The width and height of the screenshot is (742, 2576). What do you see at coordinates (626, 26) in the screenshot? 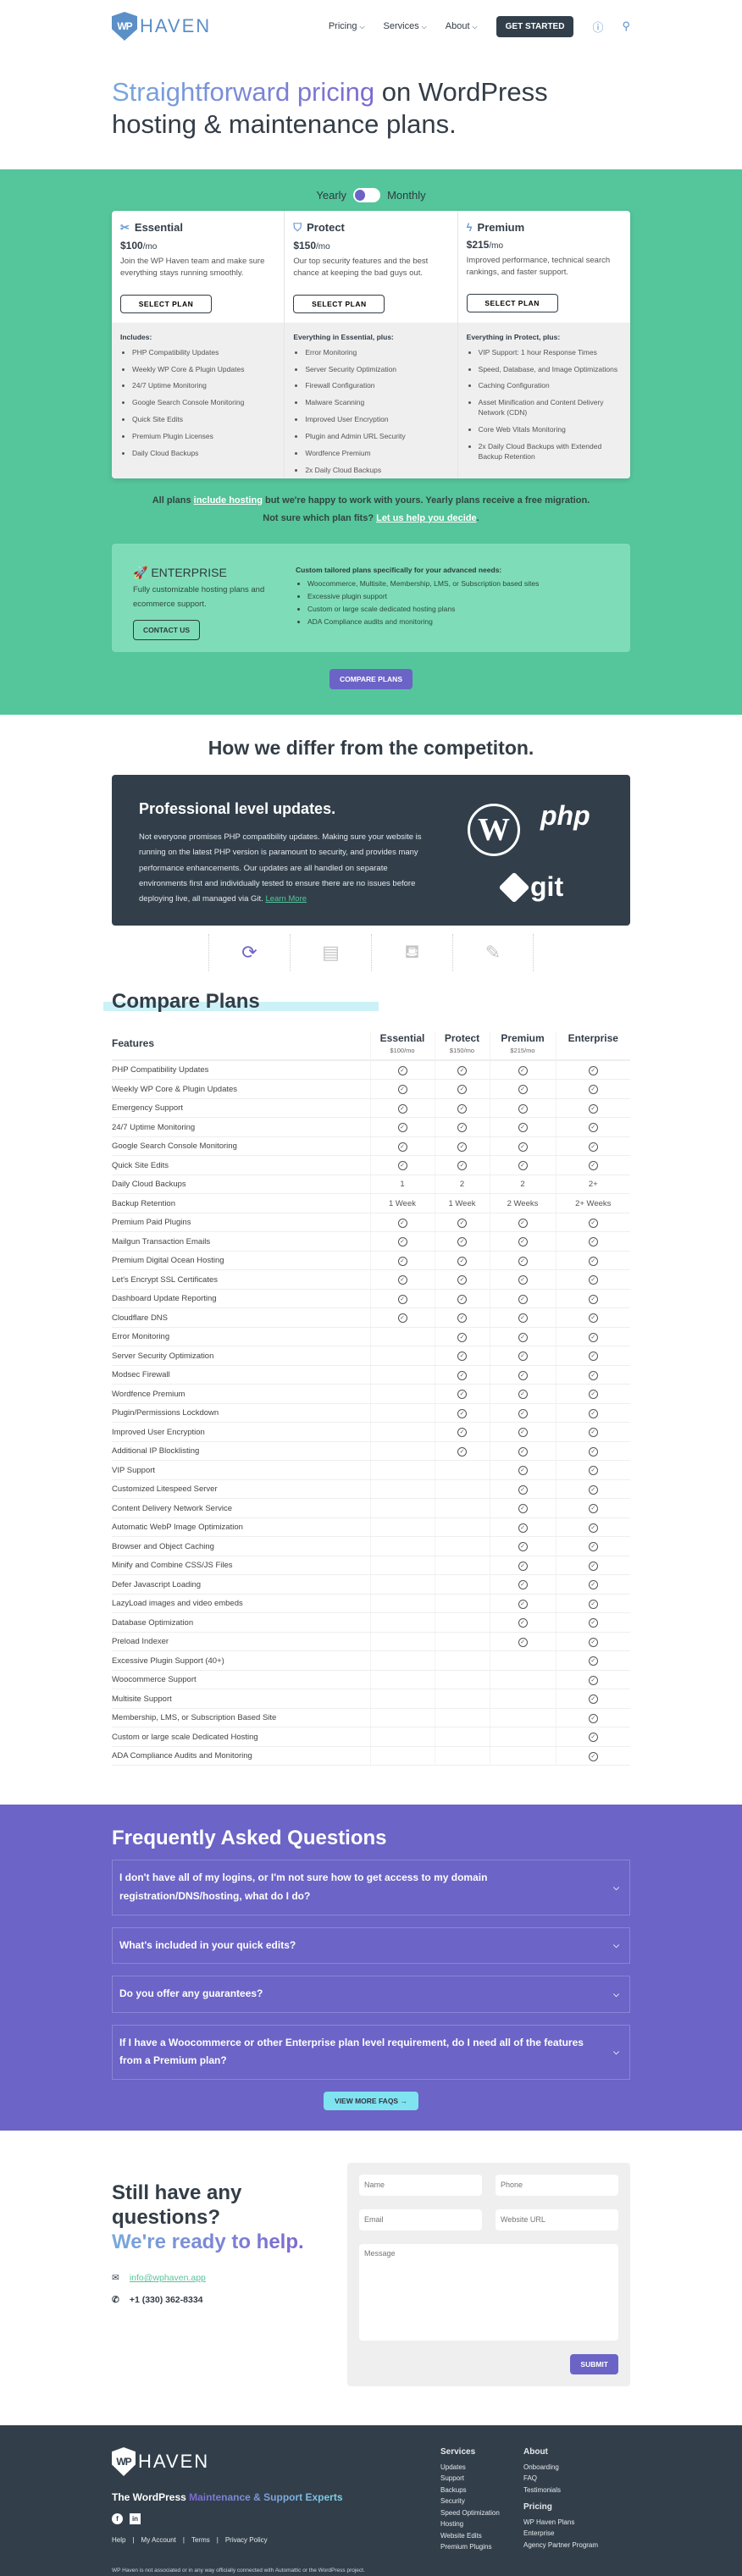
I see `user-icon: ⚲` at bounding box center [626, 26].